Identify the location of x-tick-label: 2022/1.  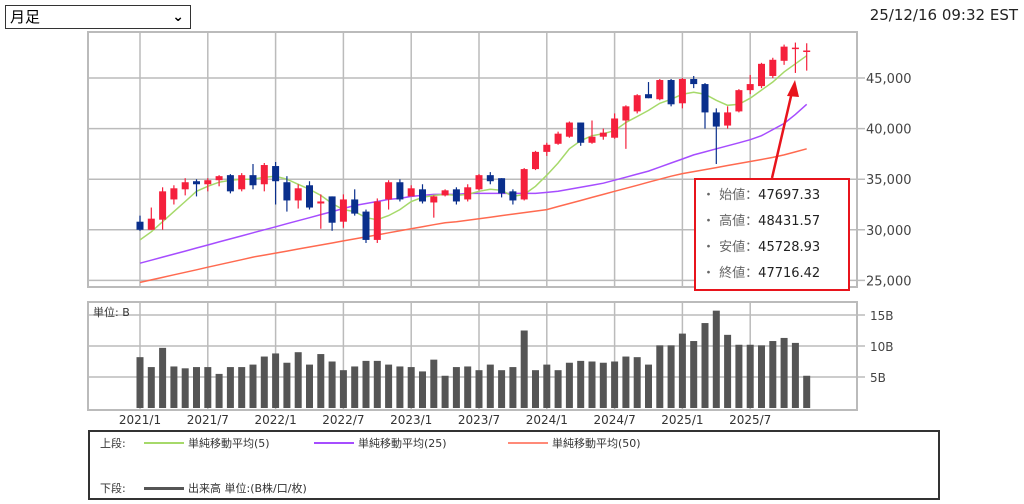
(275, 420).